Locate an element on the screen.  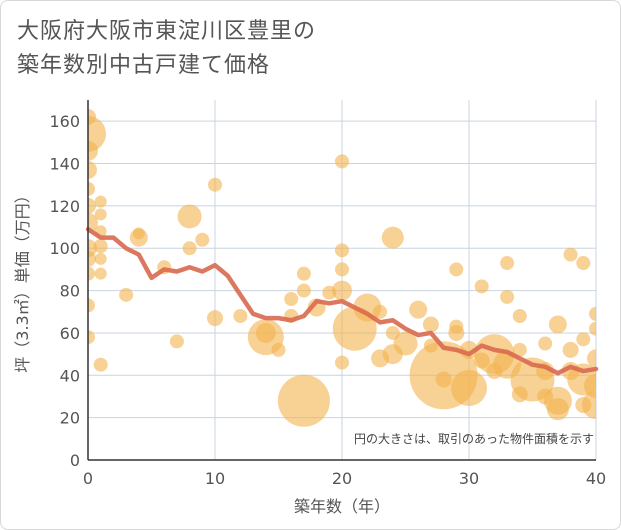
x-tick-label: 20 is located at coordinates (342, 478).